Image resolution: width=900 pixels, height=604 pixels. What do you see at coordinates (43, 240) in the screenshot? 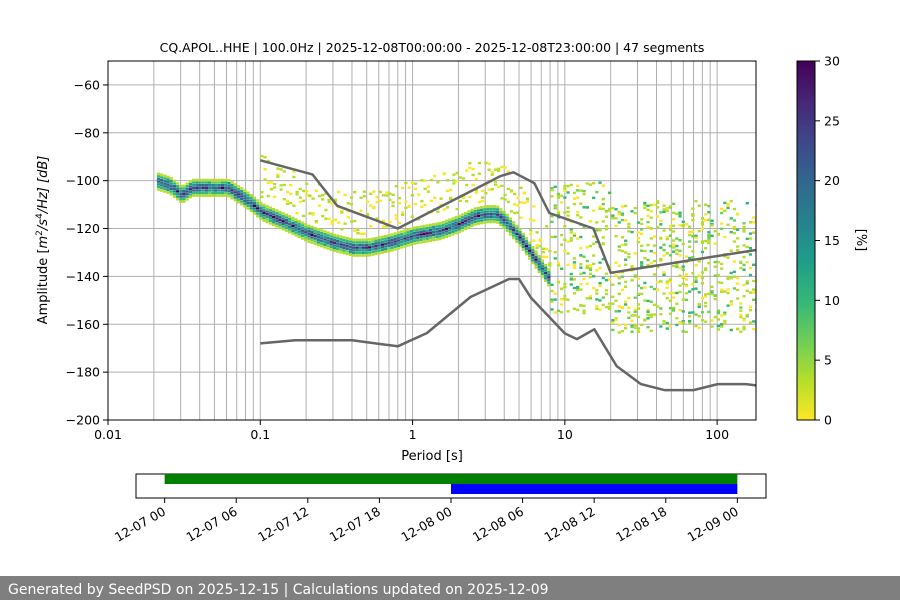
I see `y-axis-label: Amplitude [m2/s4/Hz] [dB]` at bounding box center [43, 240].